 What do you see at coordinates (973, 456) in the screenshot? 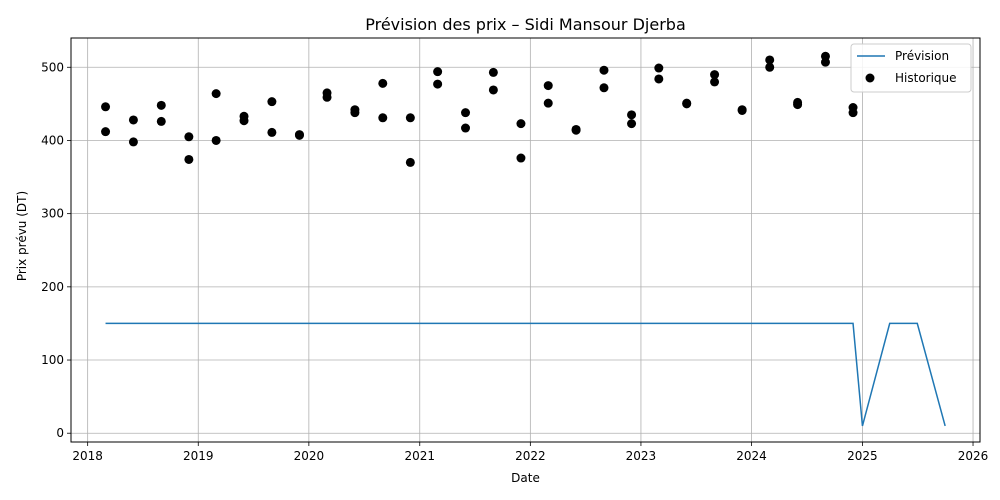
I see `x-tick-label: 2026` at bounding box center [973, 456].